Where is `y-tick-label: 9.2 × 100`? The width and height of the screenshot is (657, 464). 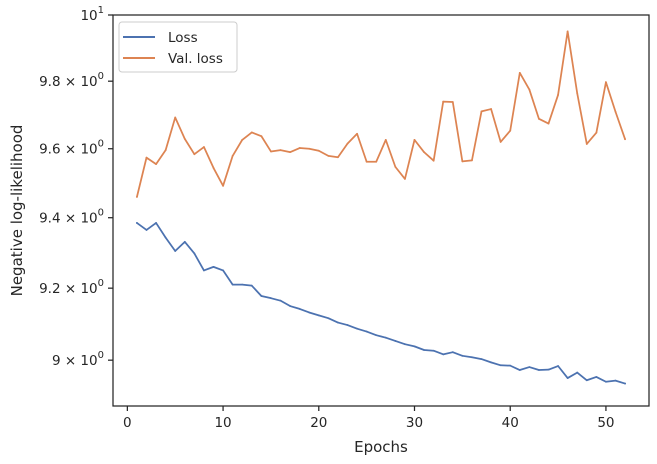
y-tick-label: 9.2 × 100 is located at coordinates (71, 287).